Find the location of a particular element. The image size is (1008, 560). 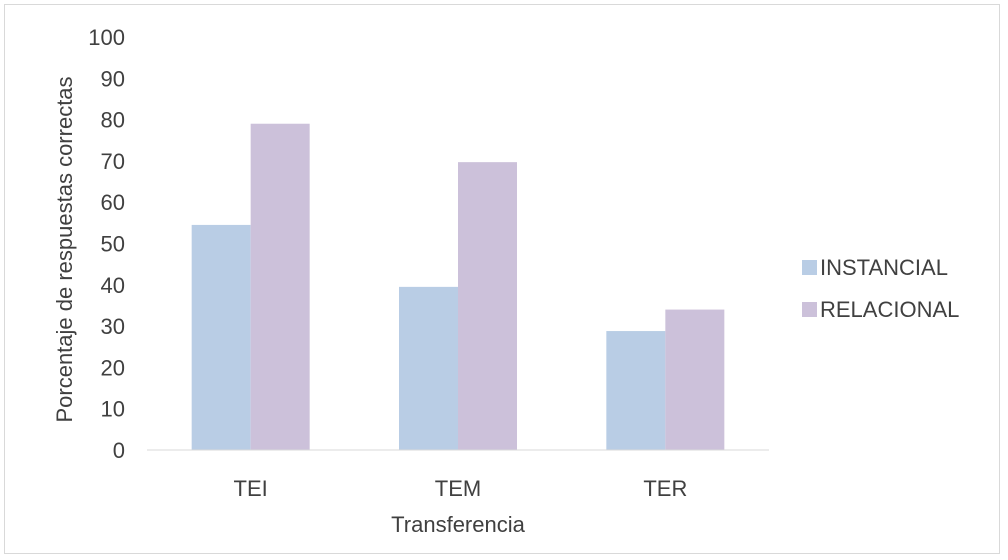

x-tick-label: TEI is located at coordinates (251, 488).